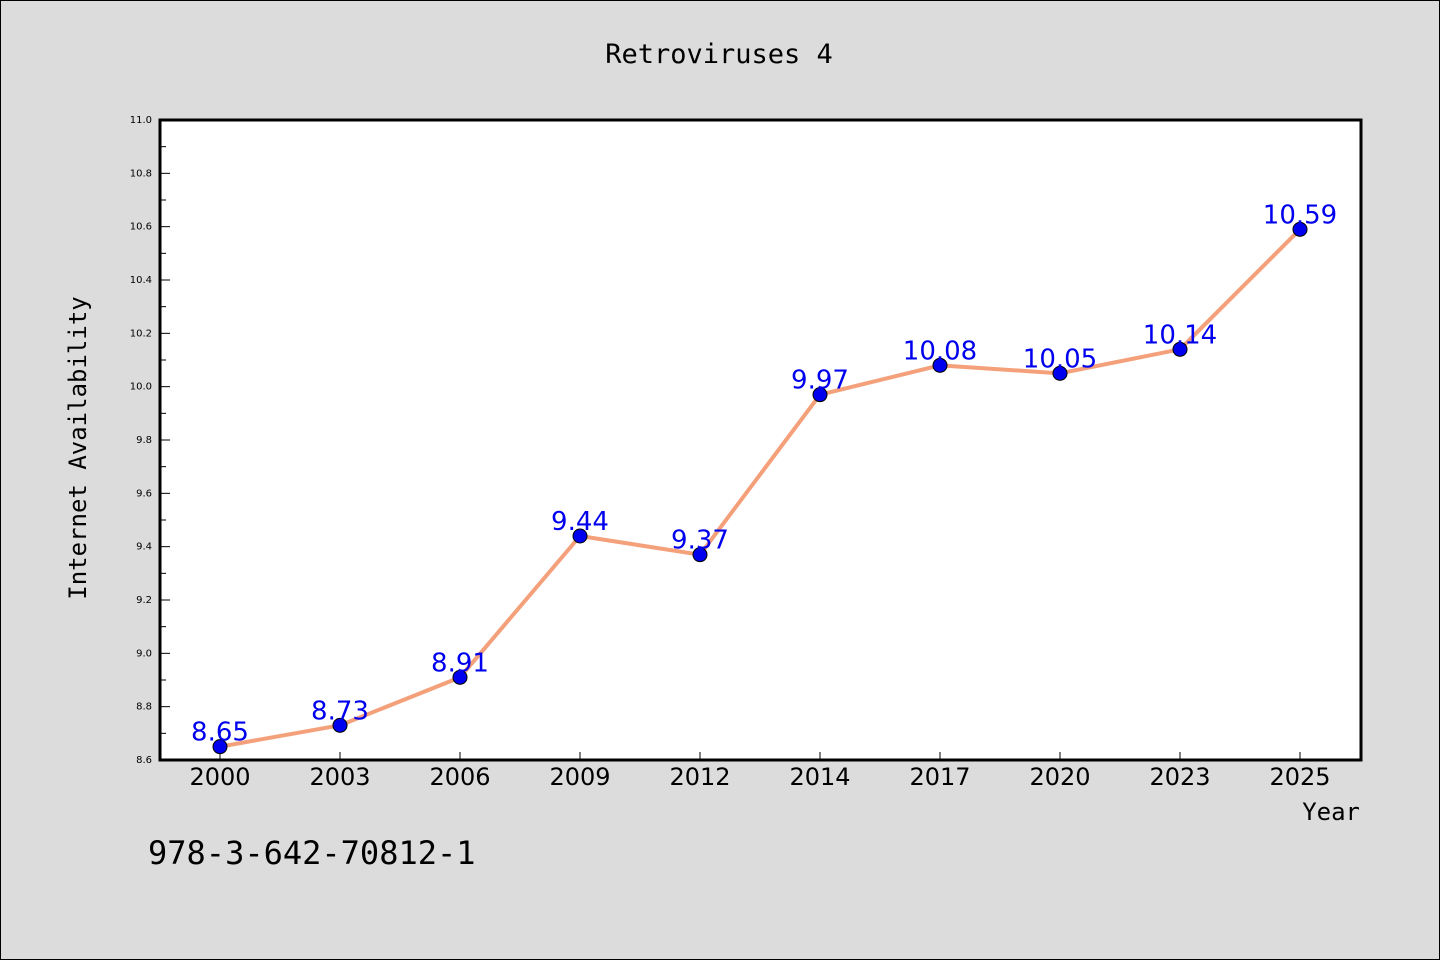  What do you see at coordinates (219, 777) in the screenshot?
I see `x-tick-label: 2000` at bounding box center [219, 777].